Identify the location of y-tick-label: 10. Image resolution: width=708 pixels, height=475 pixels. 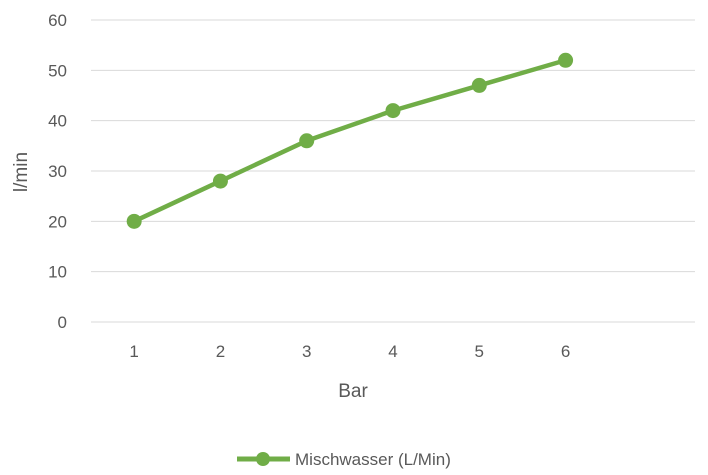
(57, 272).